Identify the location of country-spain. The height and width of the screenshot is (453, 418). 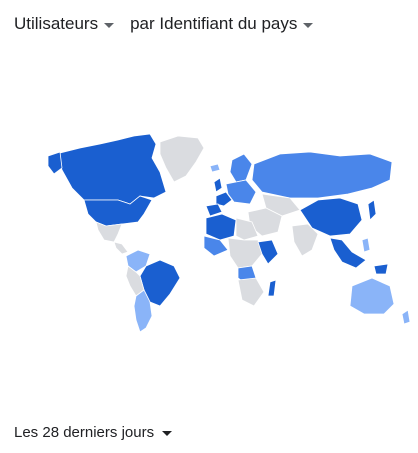
(214, 210).